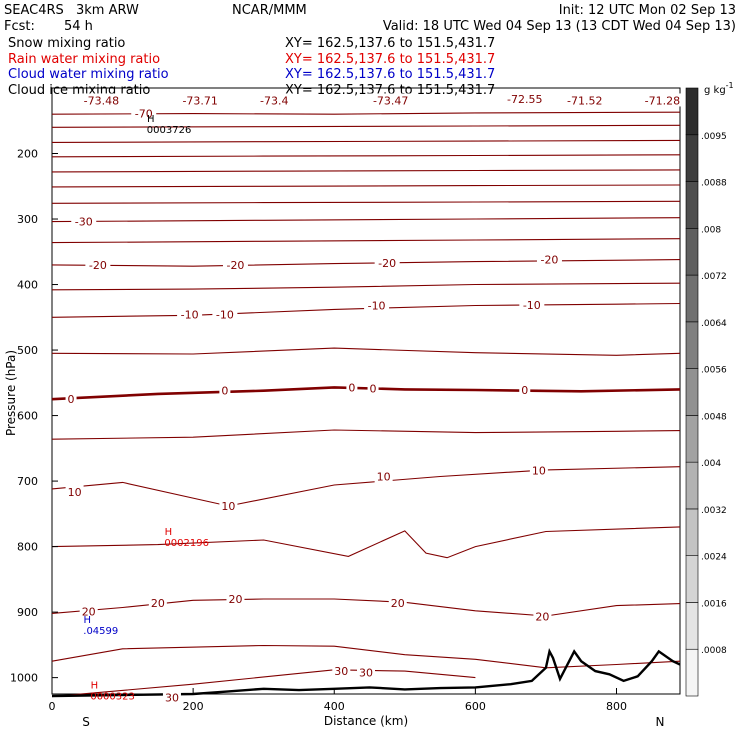  What do you see at coordinates (186, 543) in the screenshot?
I see `extremum-value: 0002196` at bounding box center [186, 543].